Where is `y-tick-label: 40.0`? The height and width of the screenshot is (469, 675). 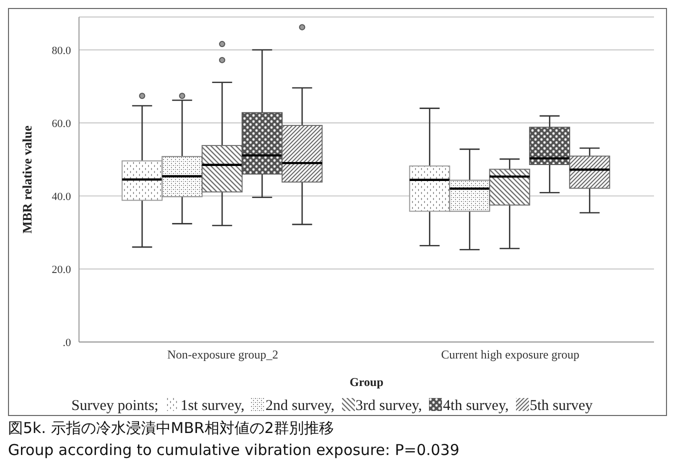 y-tick-label: 40.0 is located at coordinates (62, 196).